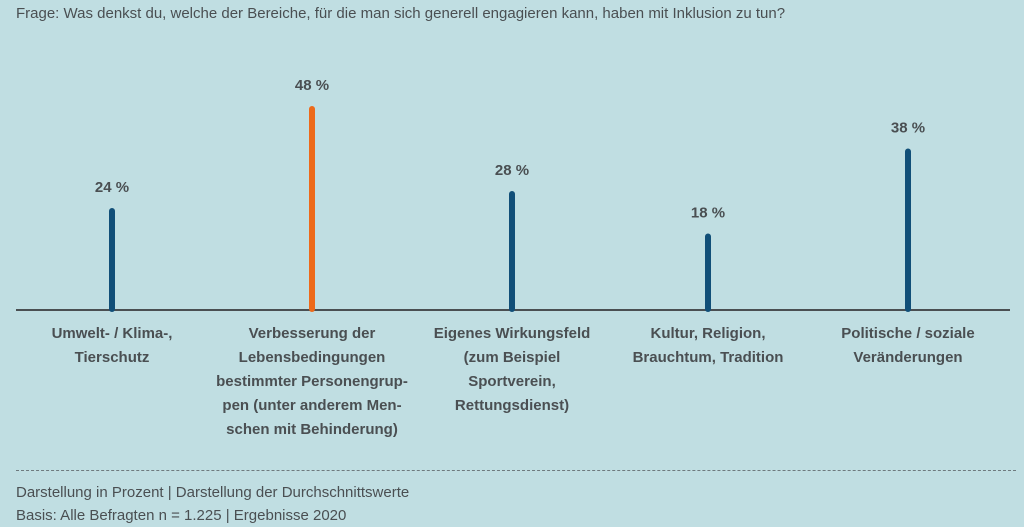 This screenshot has width=1024, height=527. Describe the element at coordinates (112, 333) in the screenshot. I see `category-label-line: Umwelt- / Klima-,` at that location.